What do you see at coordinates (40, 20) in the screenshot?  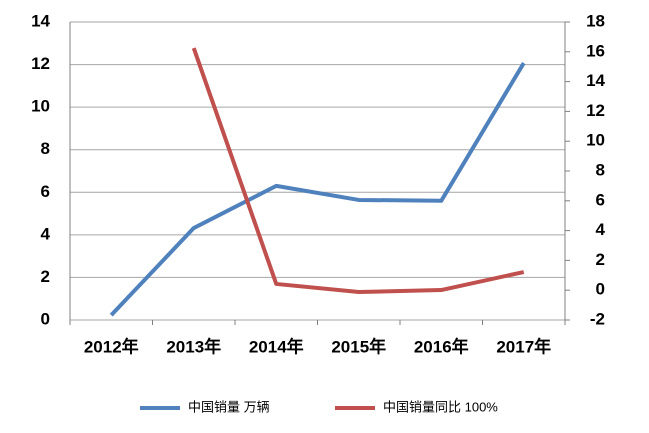 I see `y-tick-label: 14` at bounding box center [40, 20].